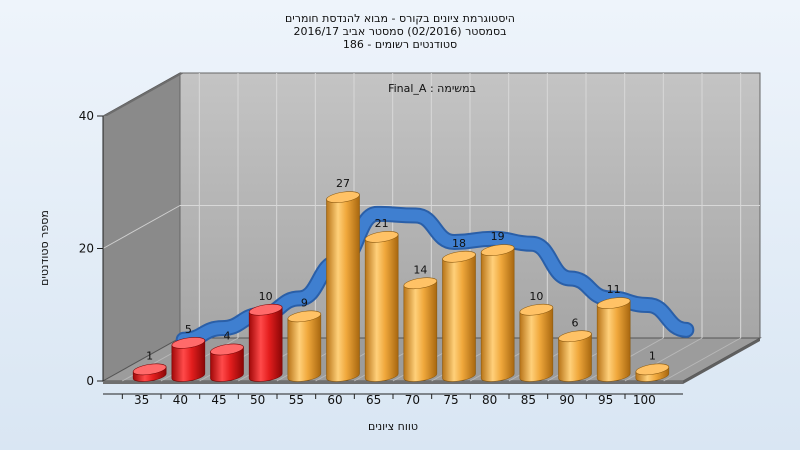 This screenshot has width=800, height=450. I want to click on bar: 4, so click(227, 356).